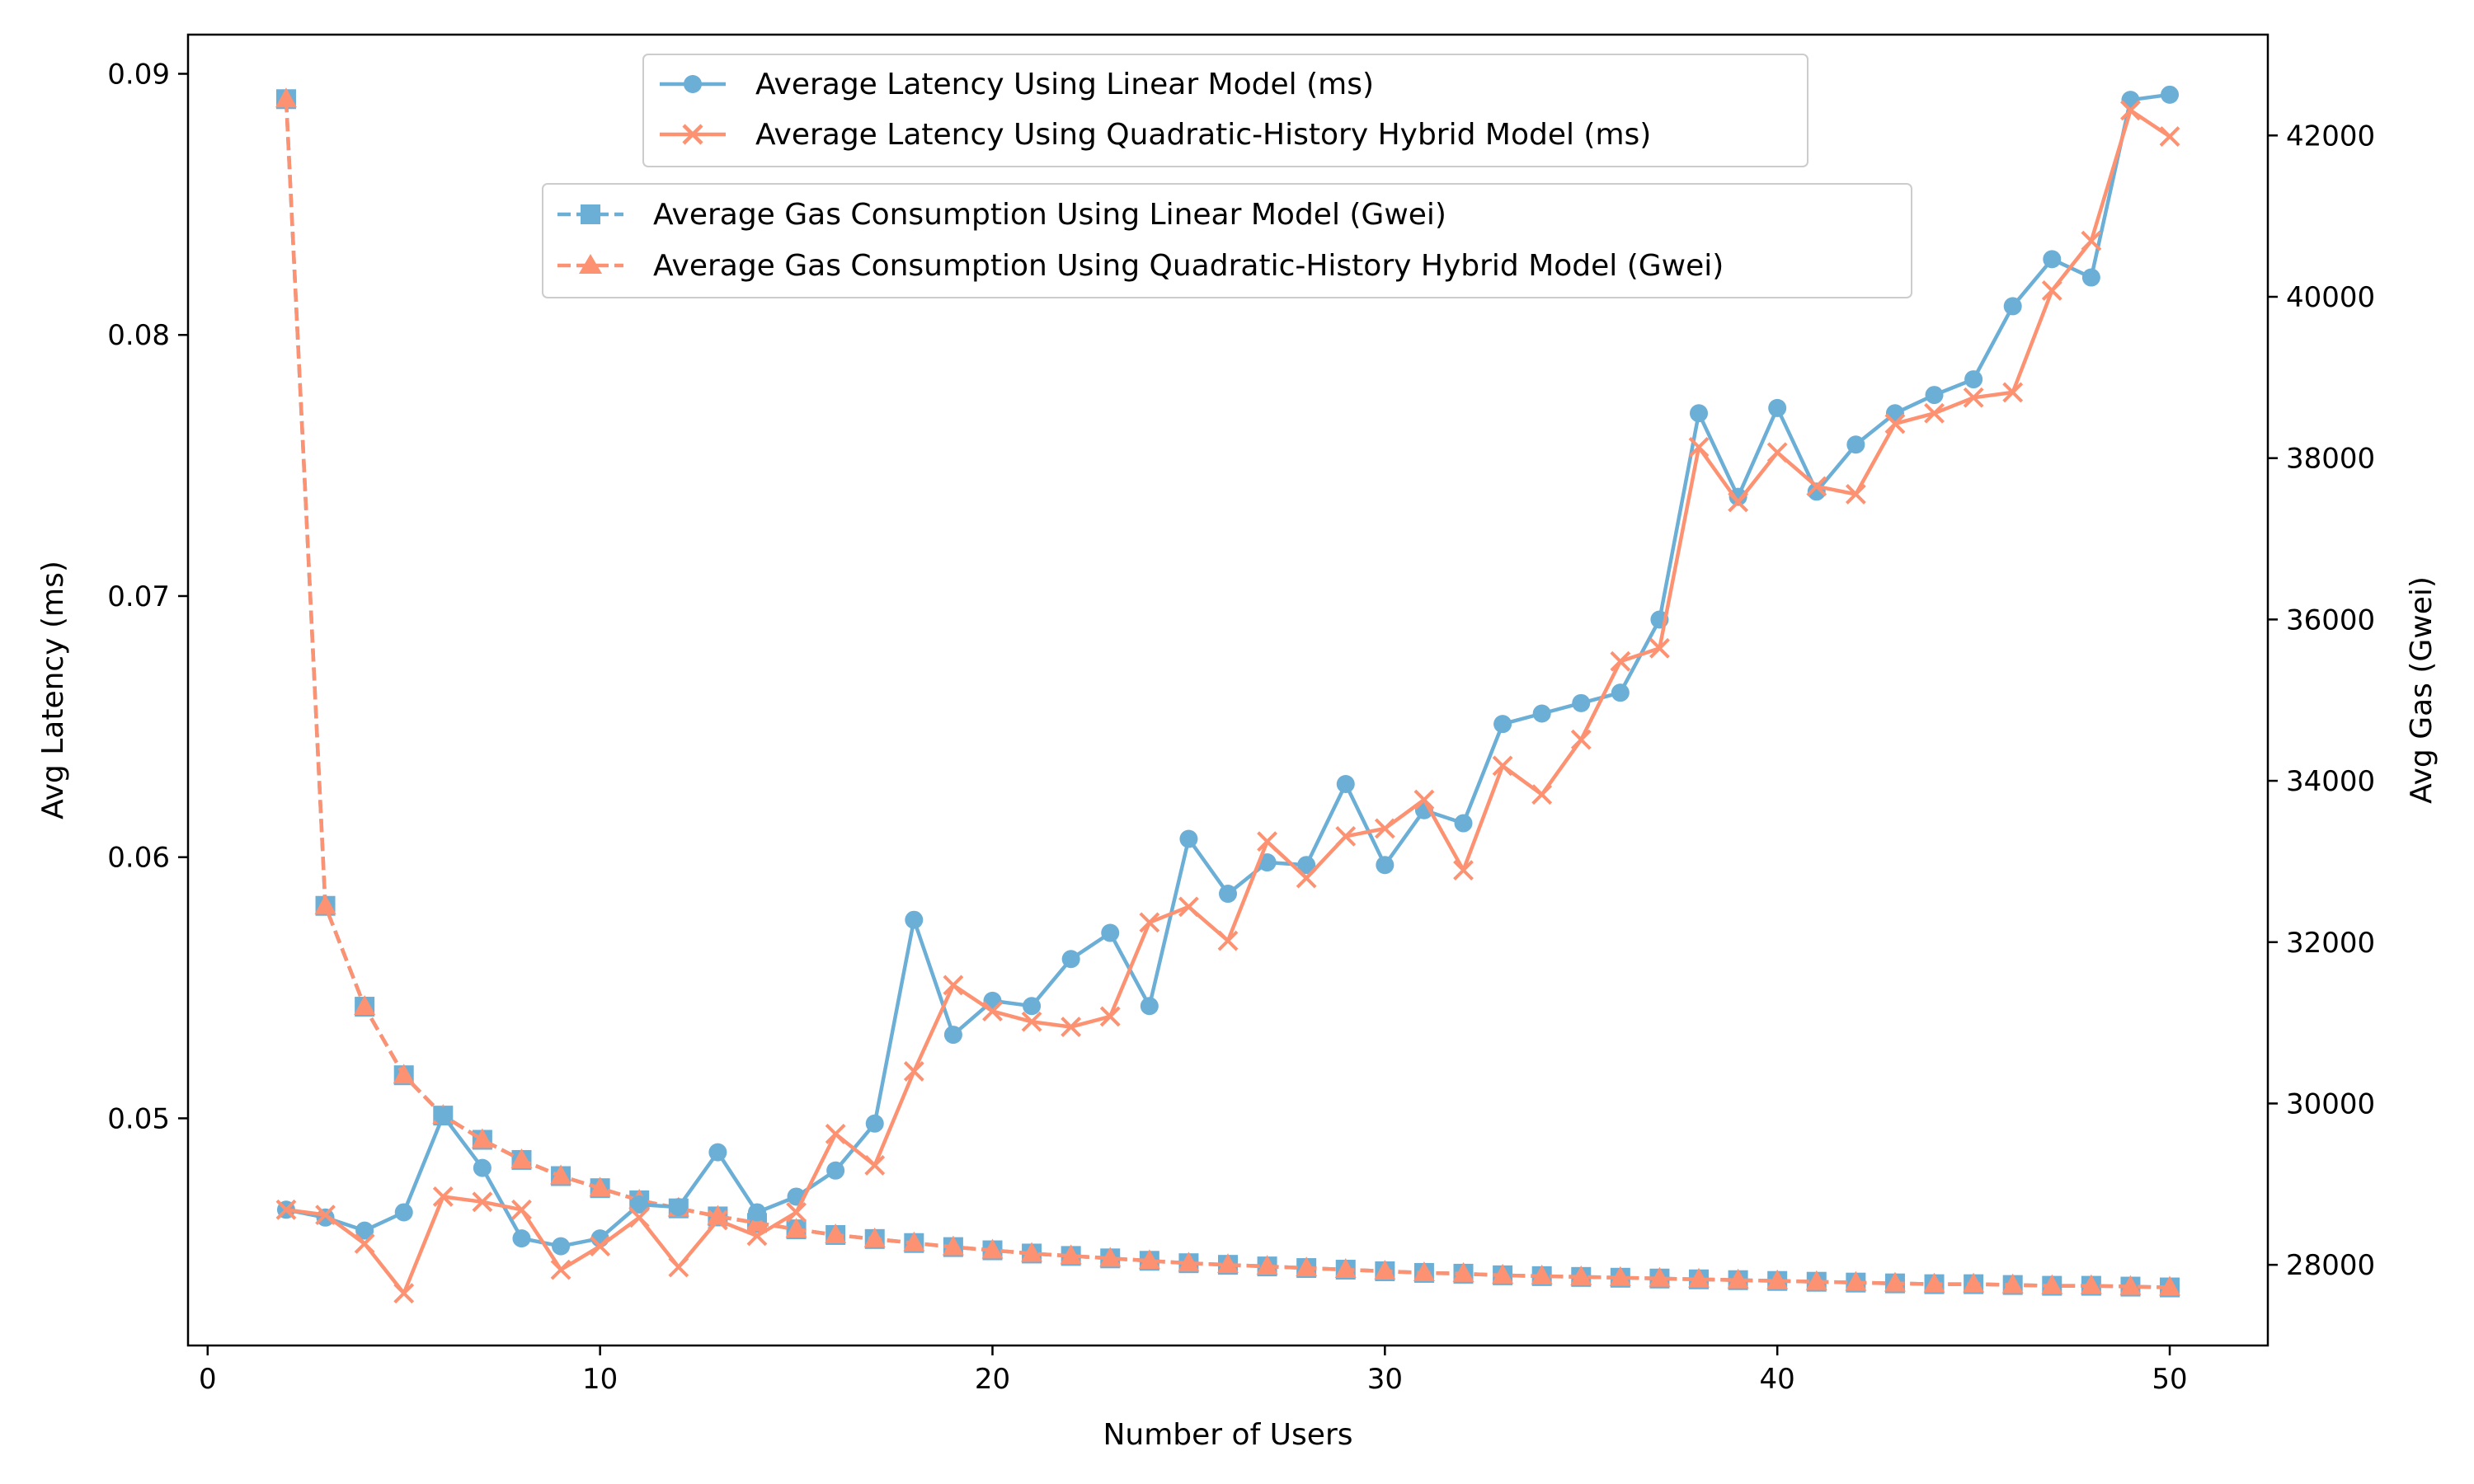 The height and width of the screenshot is (1484, 2474). Describe the element at coordinates (138, 1118) in the screenshot. I see `y-left-tick-label: 0.05` at that location.